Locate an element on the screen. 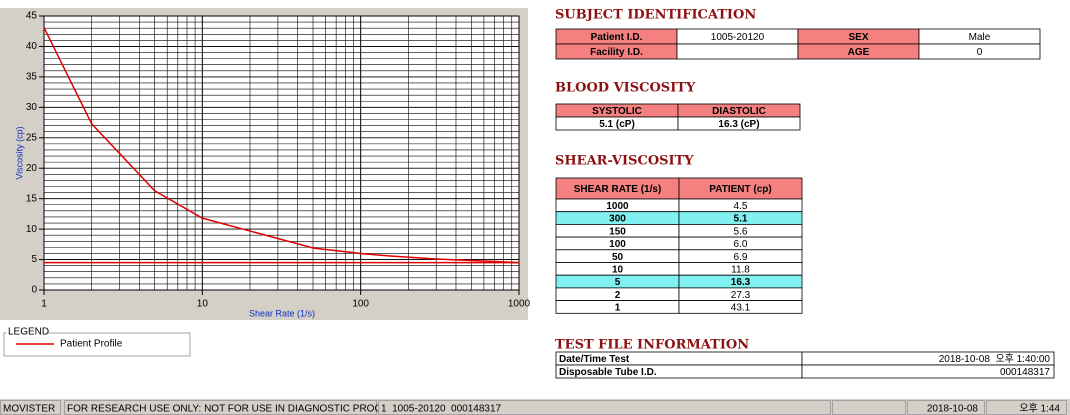 The height and width of the screenshot is (415, 1070). column-header: SHEAR RATE (1/s) is located at coordinates (618, 189).